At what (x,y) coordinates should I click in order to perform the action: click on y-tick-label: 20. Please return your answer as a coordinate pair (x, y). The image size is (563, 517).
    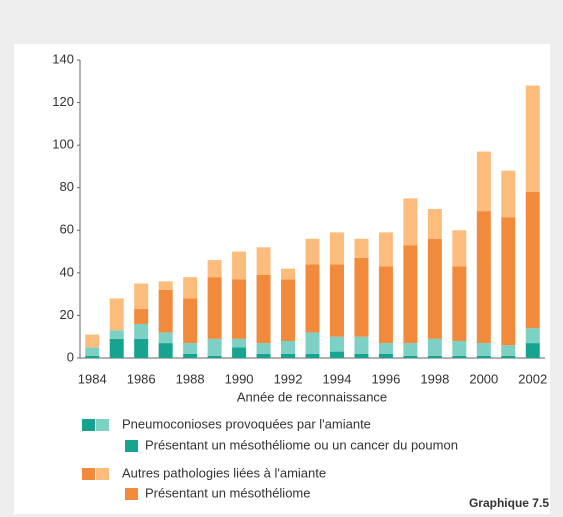
    Looking at the image, I should click on (67, 314).